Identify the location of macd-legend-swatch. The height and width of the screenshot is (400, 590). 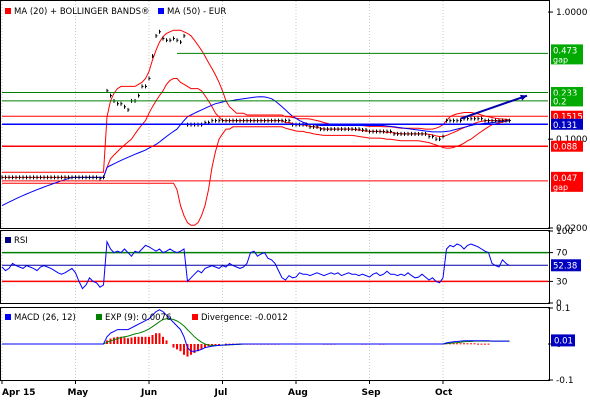
(8, 317).